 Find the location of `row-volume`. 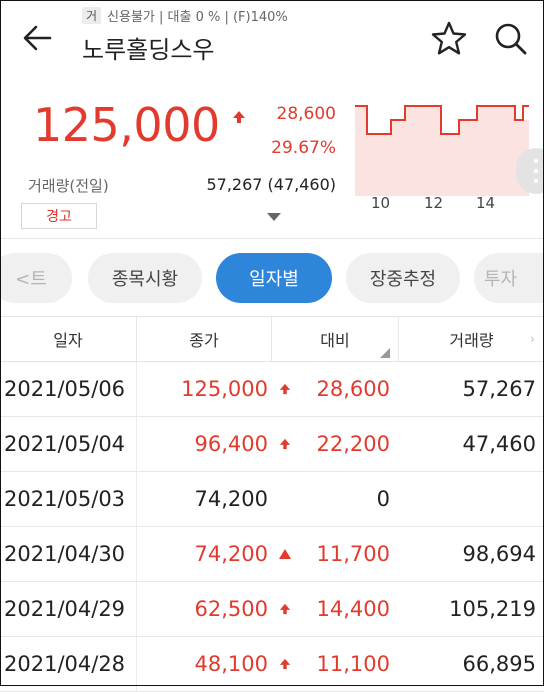

row-volume is located at coordinates (468, 499).